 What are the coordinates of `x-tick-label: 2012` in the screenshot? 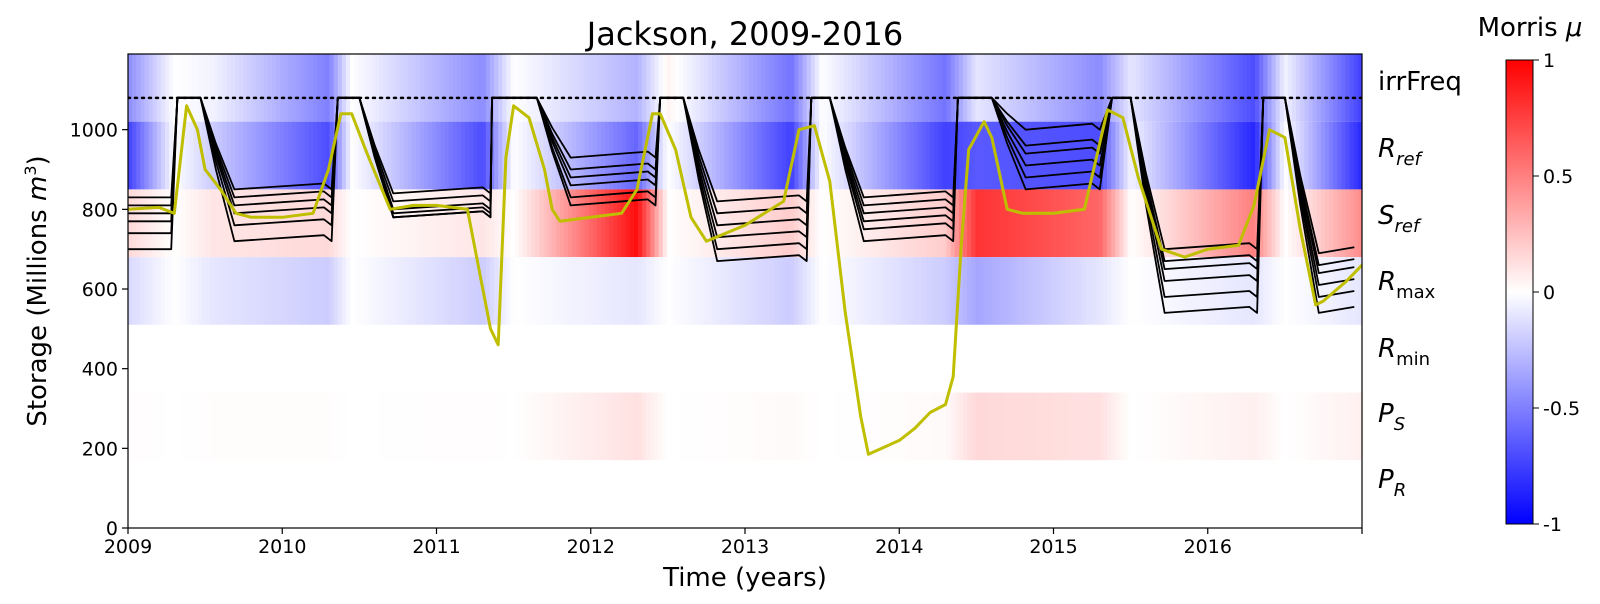 It's located at (591, 547).